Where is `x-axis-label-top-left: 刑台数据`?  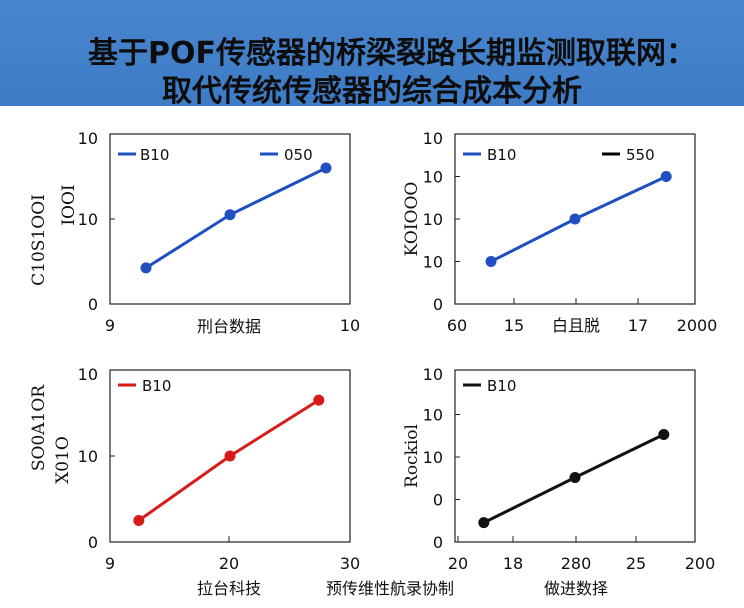 x-axis-label-top-left: 刑台数据 is located at coordinates (229, 326).